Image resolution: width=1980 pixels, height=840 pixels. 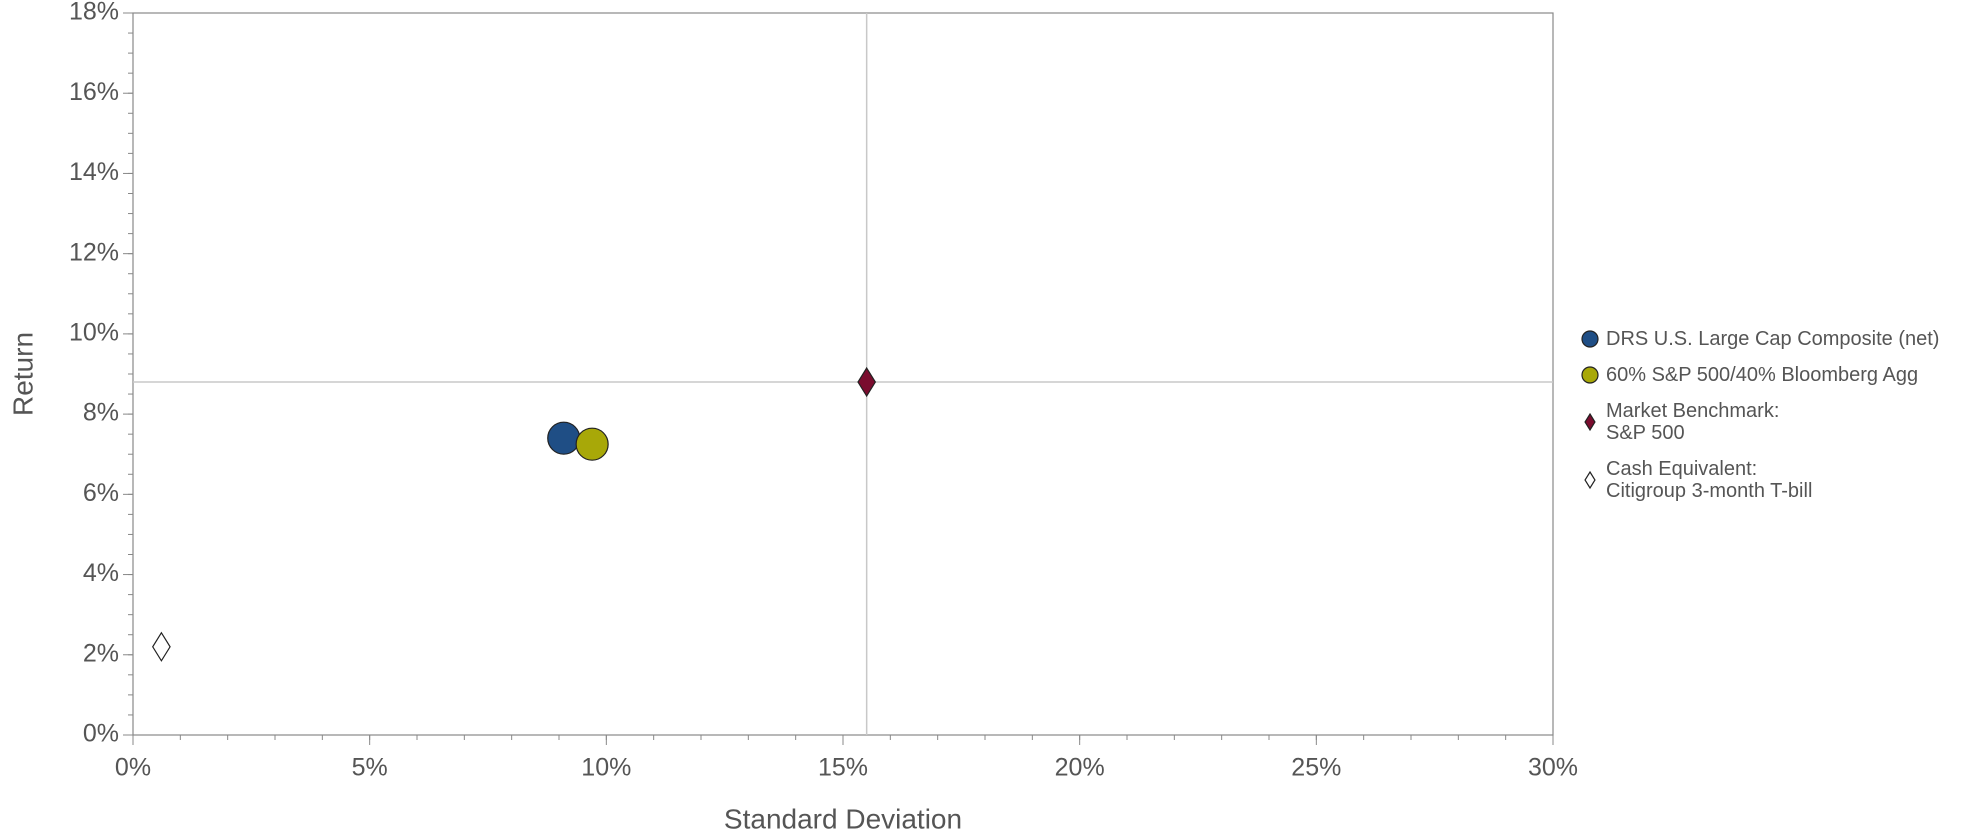 I want to click on x-tick-label: 5%, so click(x=370, y=768).